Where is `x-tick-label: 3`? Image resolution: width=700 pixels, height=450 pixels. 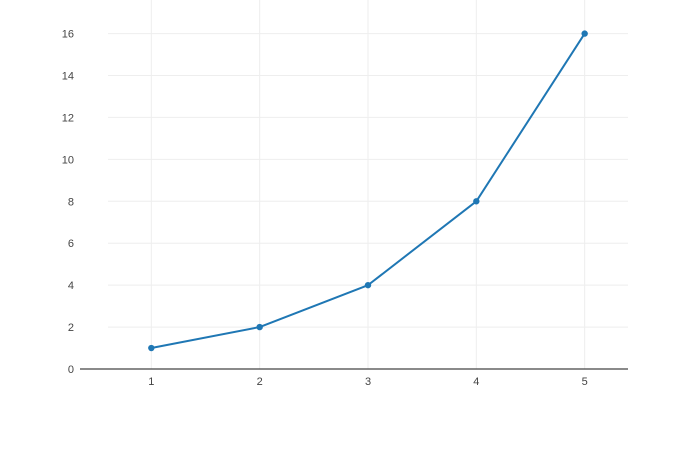
x-tick-label: 3 is located at coordinates (368, 382).